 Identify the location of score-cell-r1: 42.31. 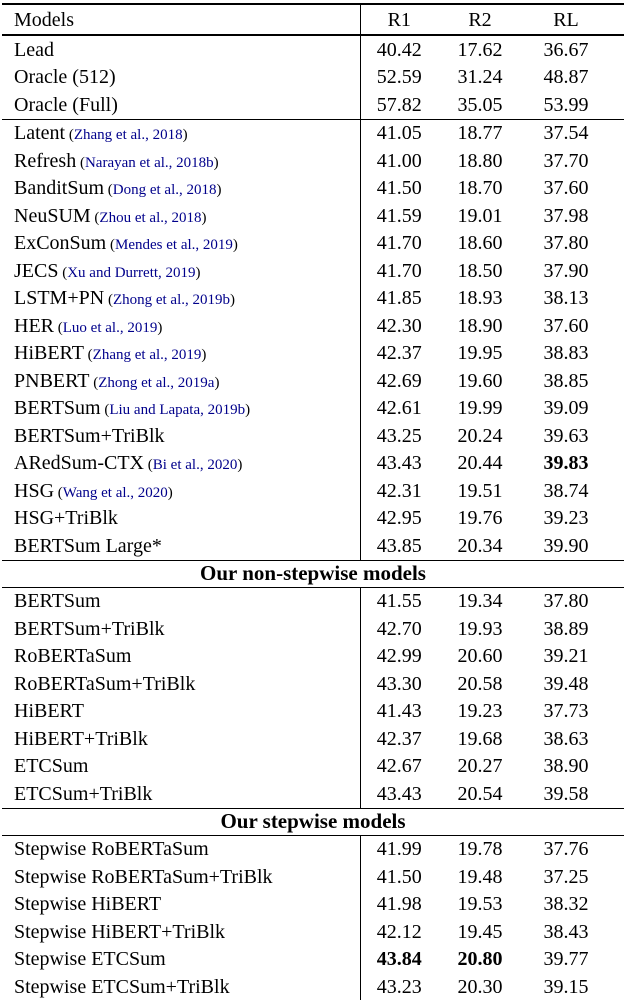
(399, 490).